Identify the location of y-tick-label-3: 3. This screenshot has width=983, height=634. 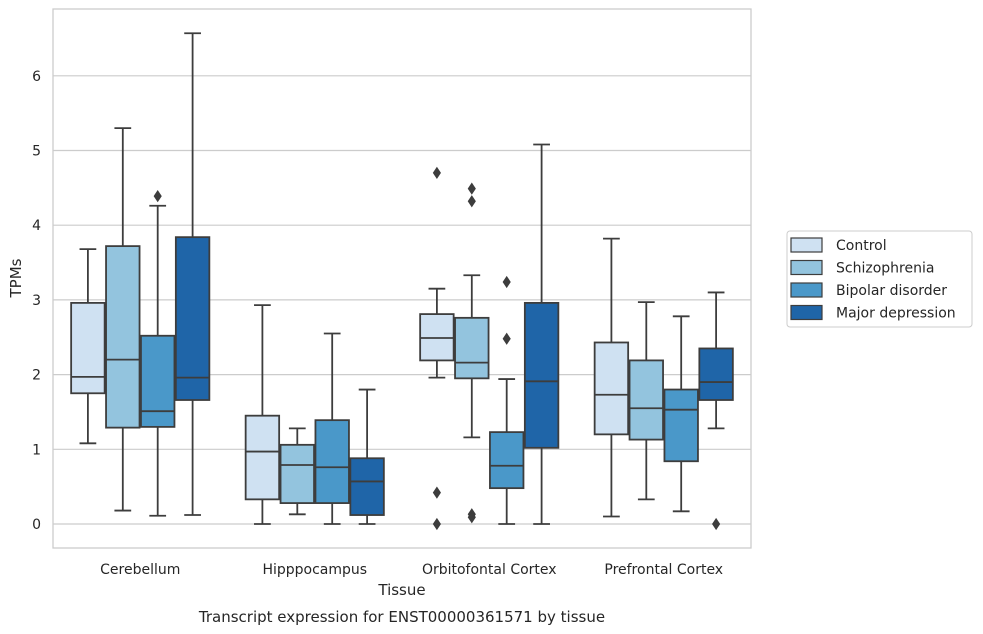
(36, 301).